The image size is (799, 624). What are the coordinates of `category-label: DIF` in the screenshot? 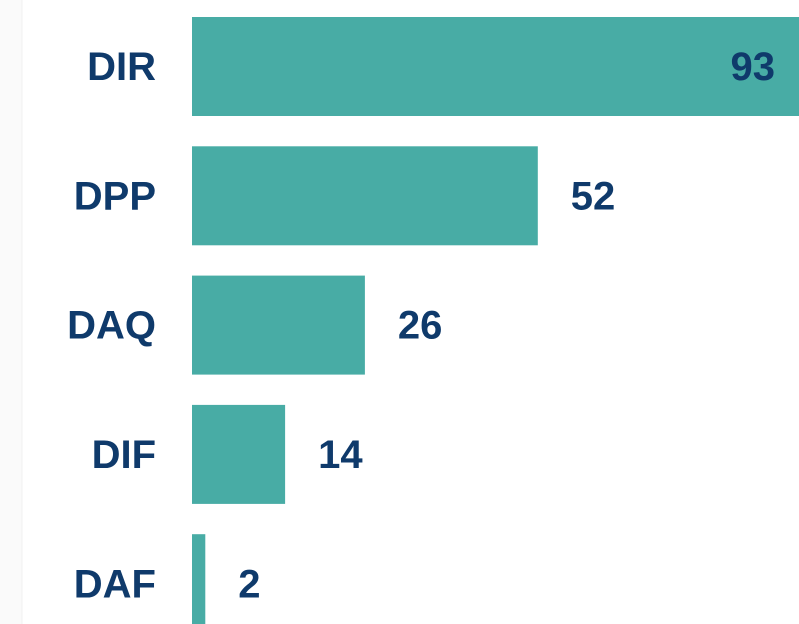 It's located at (124, 455).